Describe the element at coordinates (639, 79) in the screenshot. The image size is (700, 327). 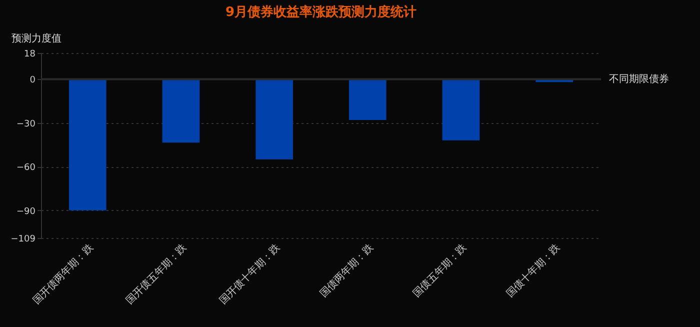
I see `x-axis-title: 不同期限债券` at that location.